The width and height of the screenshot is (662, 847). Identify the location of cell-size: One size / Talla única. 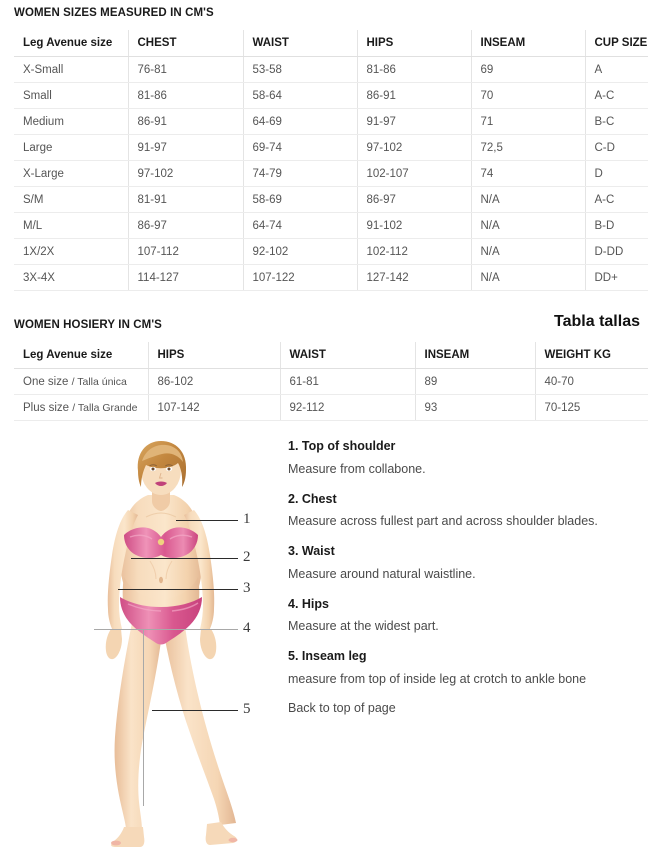
(81, 381).